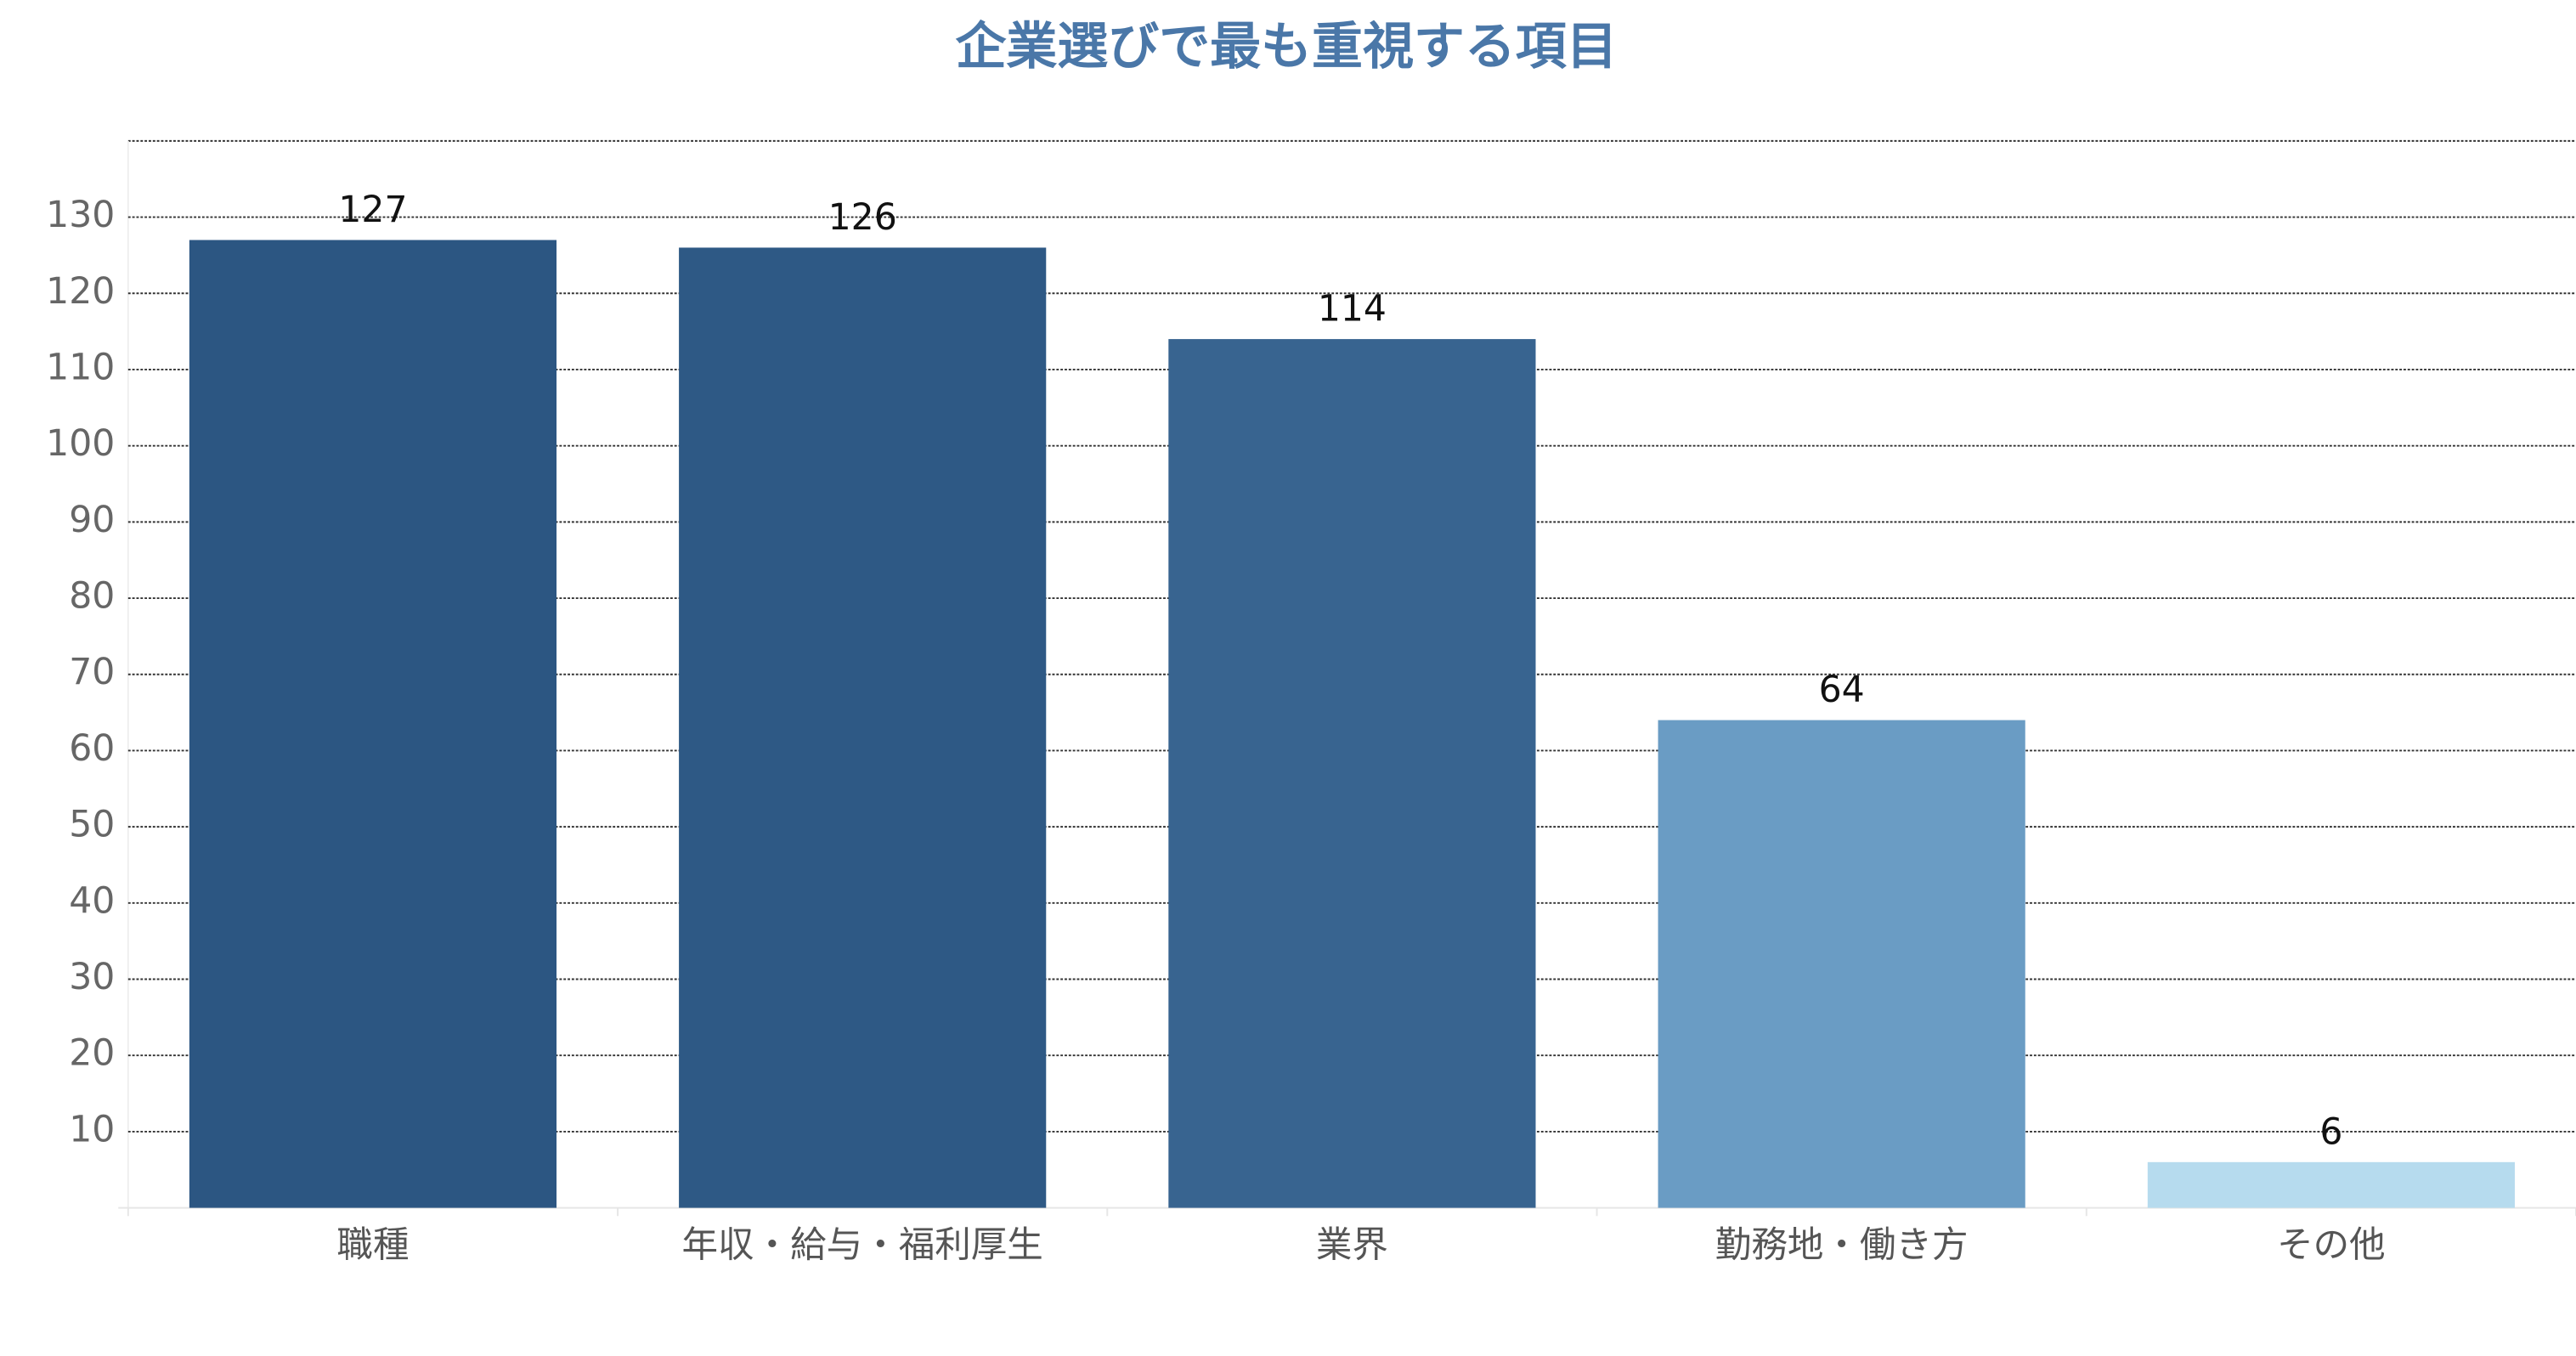  What do you see at coordinates (92, 672) in the screenshot?
I see `y-tick-label: 70` at bounding box center [92, 672].